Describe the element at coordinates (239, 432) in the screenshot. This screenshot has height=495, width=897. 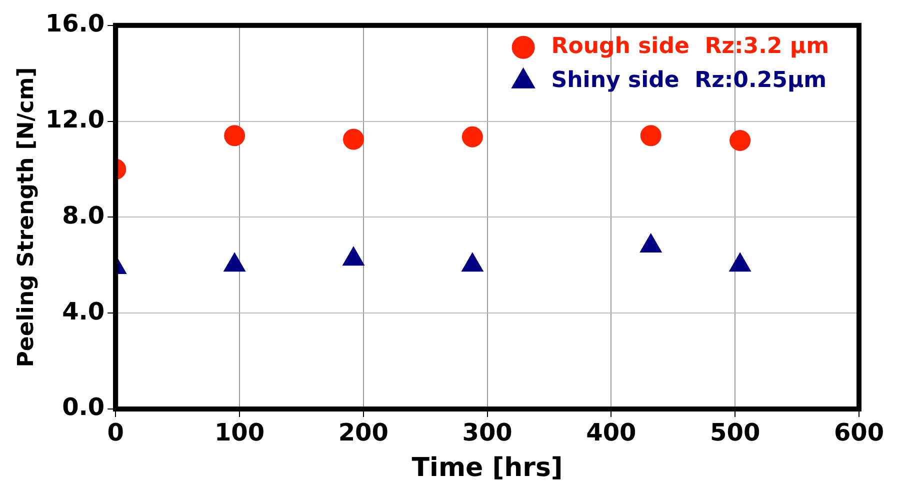
I see `x-tick-label: 100` at that location.